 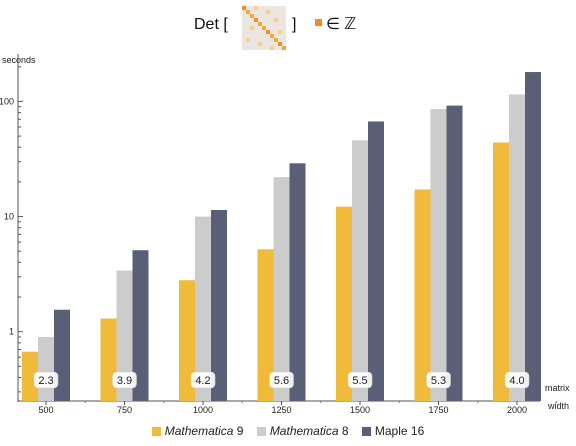 I want to click on x-tick-label: 1000, so click(x=203, y=410).